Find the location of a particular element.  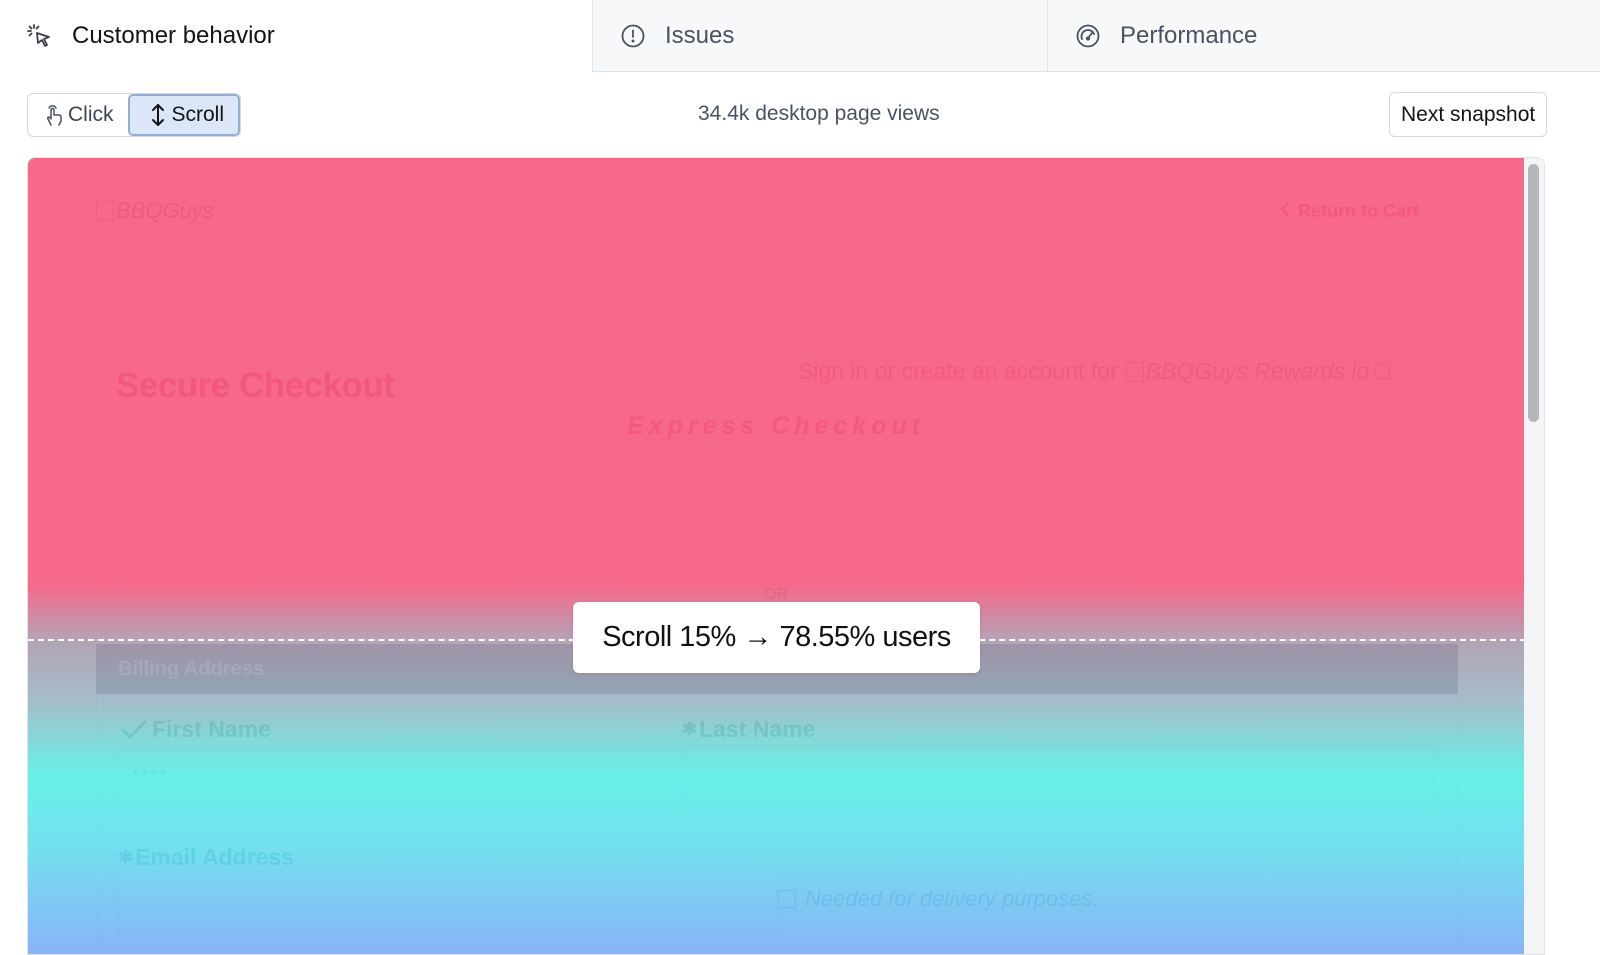

scroll-depth-tooltip: Scroll 15% → 78.55% users is located at coordinates (776, 637).